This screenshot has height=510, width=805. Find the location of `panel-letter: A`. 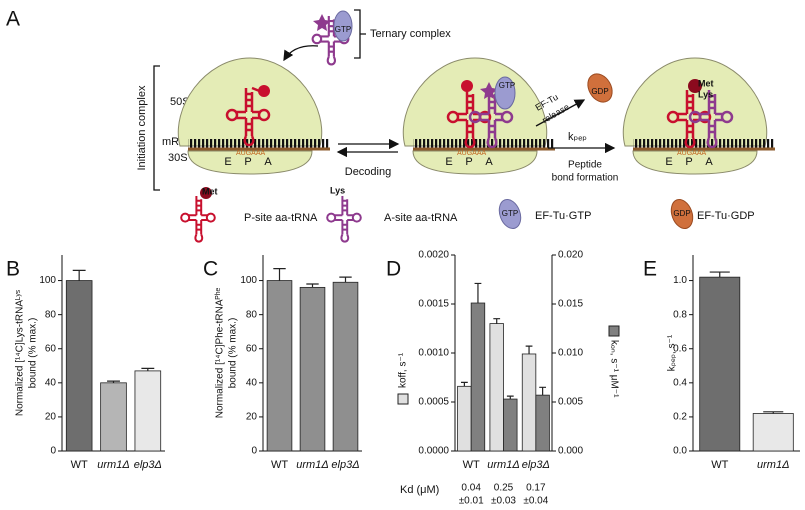

panel-letter: A is located at coordinates (13, 19).